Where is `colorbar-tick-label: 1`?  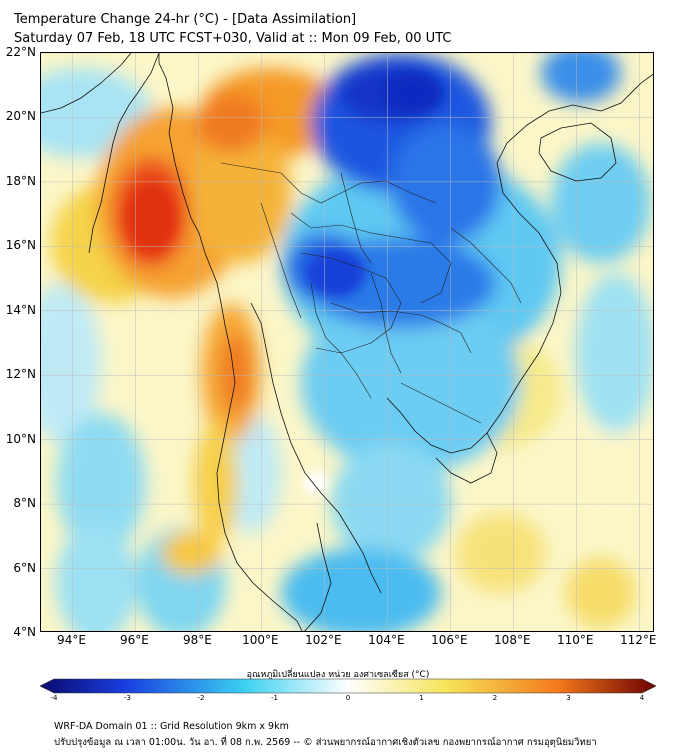 colorbar-tick-label: 1 is located at coordinates (421, 698).